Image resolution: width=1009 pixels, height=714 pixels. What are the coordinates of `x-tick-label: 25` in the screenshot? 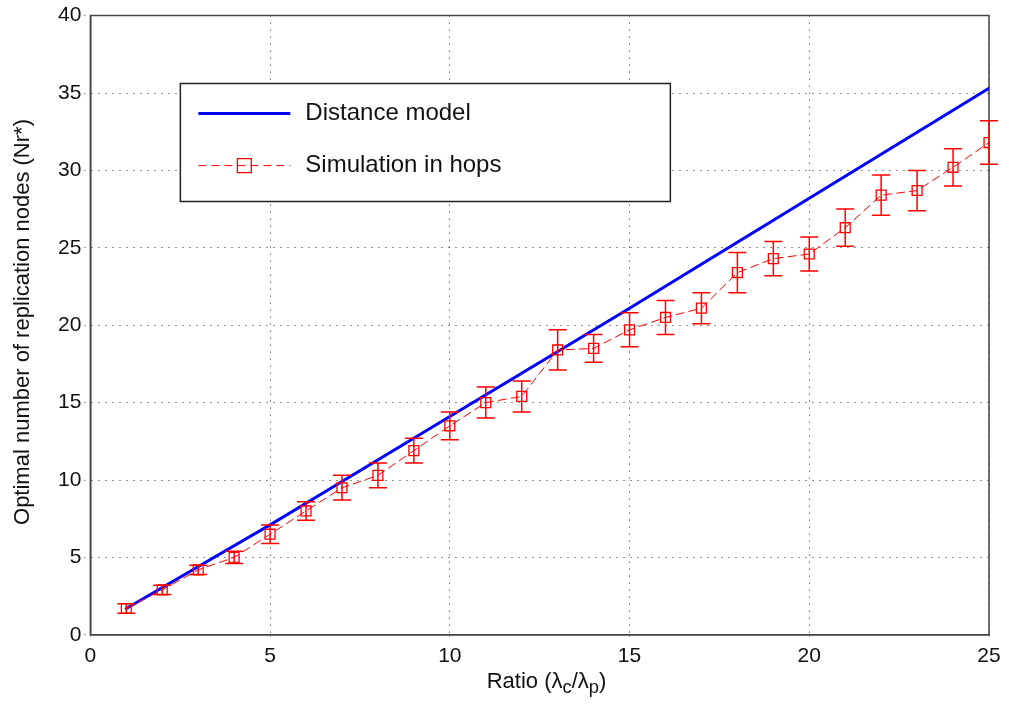 It's located at (989, 655).